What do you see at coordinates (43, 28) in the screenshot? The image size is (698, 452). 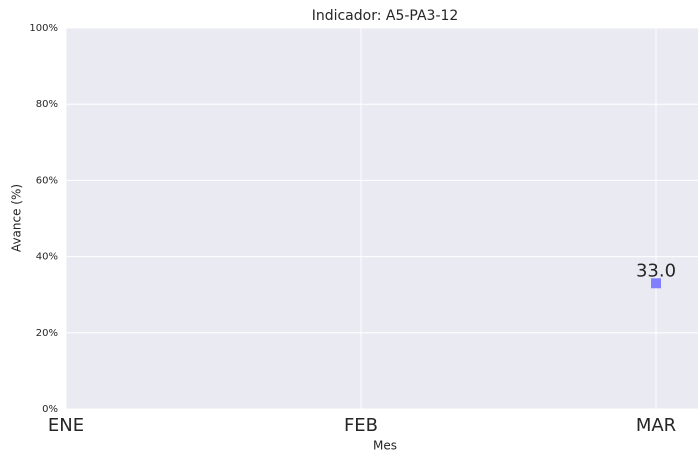 I see `y-tick-label: 100%` at bounding box center [43, 28].